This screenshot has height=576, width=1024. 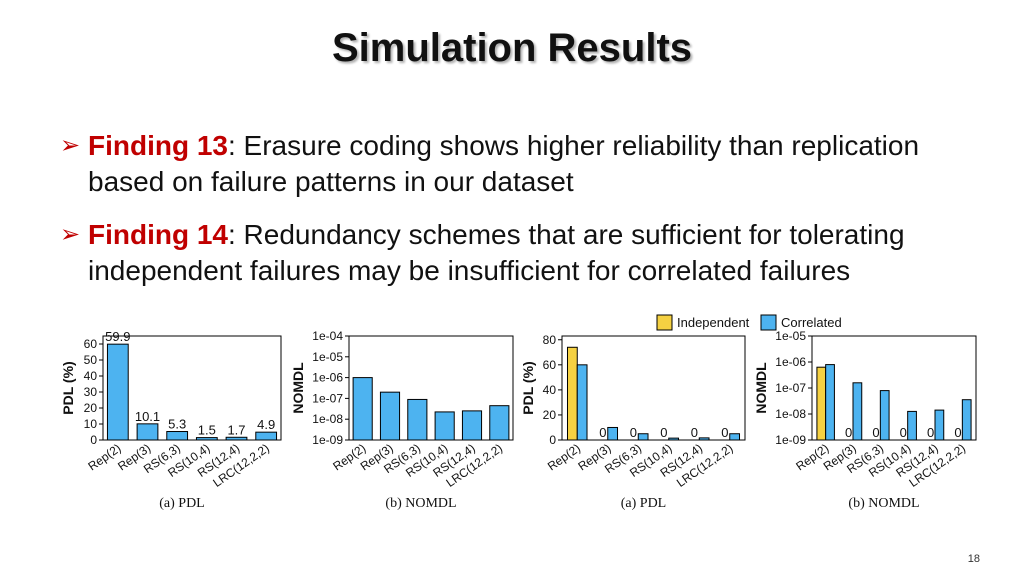 I want to click on data-label: 1.5, so click(x=207, y=430).